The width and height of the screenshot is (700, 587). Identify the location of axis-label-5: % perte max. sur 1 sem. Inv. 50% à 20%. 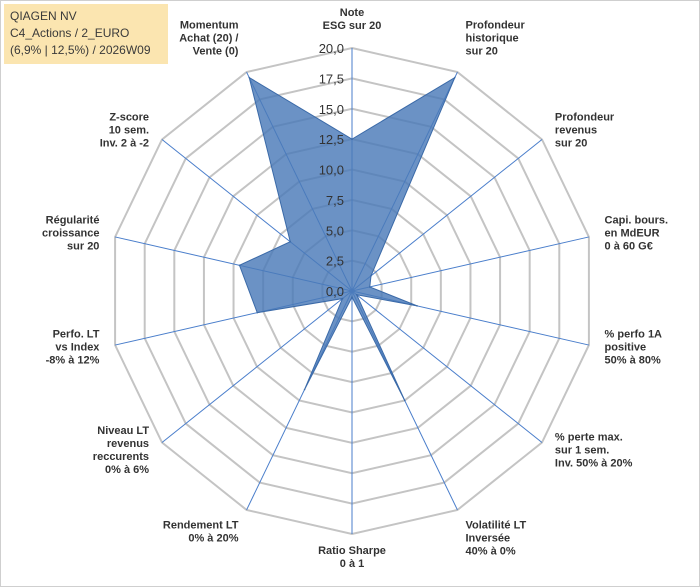
(594, 451).